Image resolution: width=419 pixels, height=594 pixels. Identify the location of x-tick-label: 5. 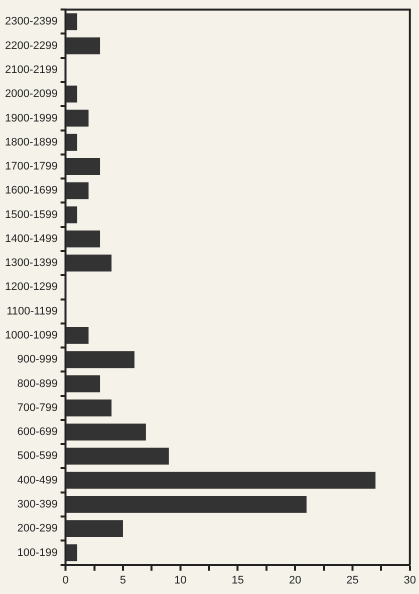
(123, 580).